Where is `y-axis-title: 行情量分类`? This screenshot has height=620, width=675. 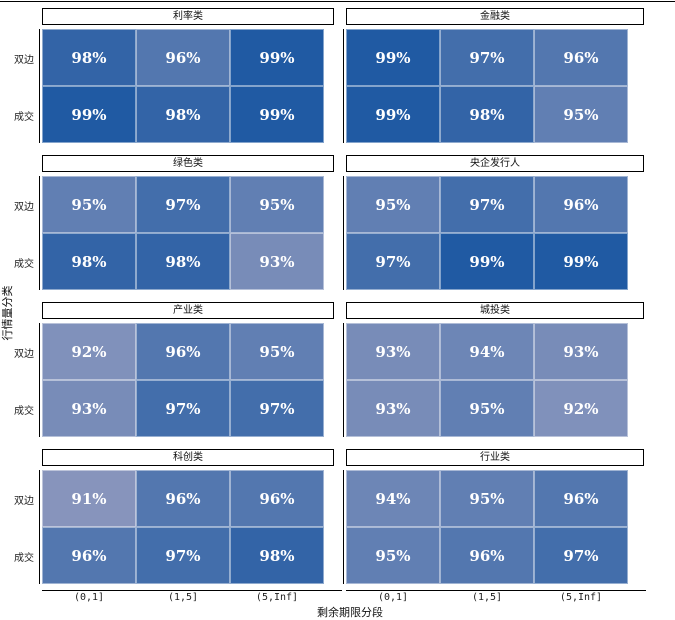 y-axis-title: 行情量分类 is located at coordinates (7, 313).